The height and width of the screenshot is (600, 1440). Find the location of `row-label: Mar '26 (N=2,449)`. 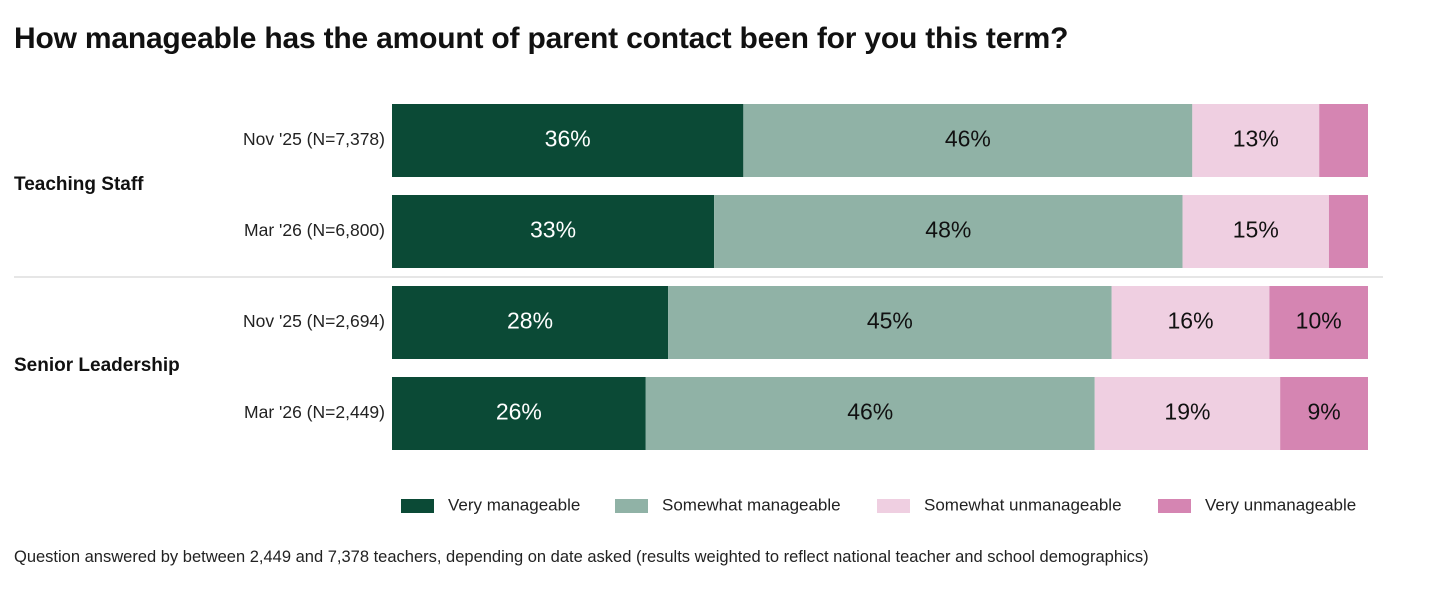

row-label: Mar '26 (N=2,449) is located at coordinates (314, 412).